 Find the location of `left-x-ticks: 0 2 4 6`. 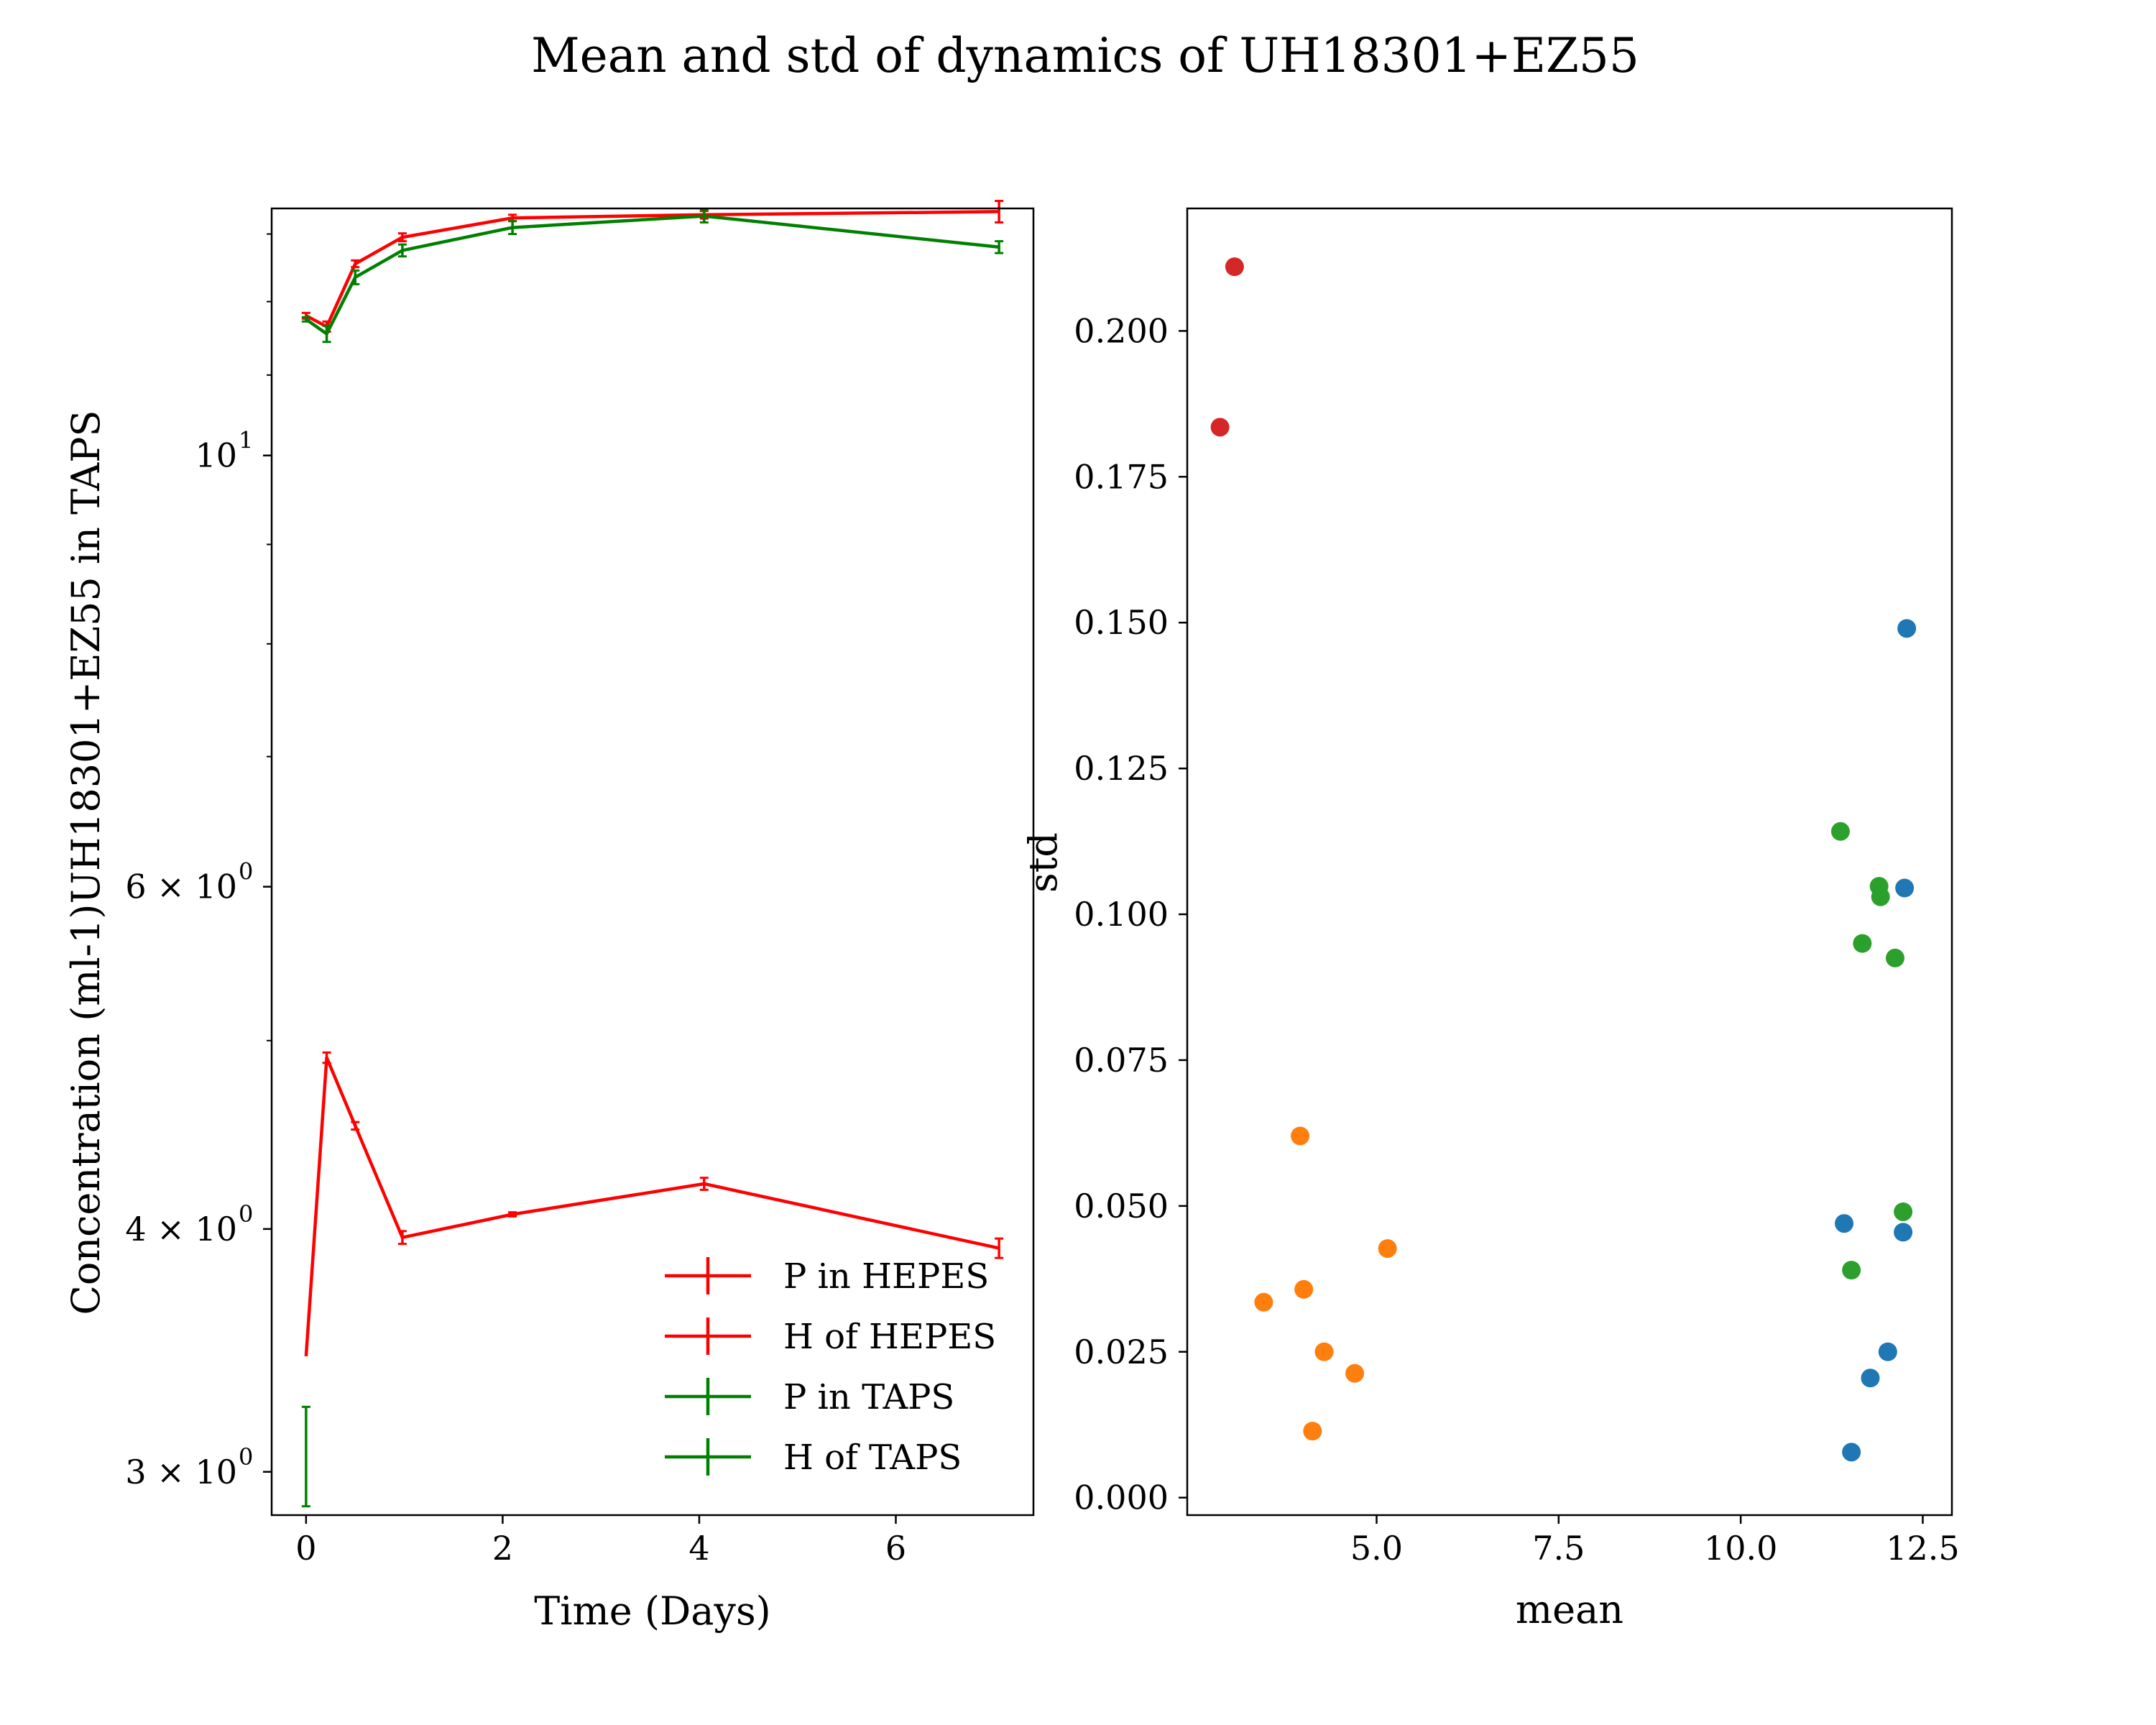

left-x-ticks: 0 2 4 6 is located at coordinates (600, 1541).